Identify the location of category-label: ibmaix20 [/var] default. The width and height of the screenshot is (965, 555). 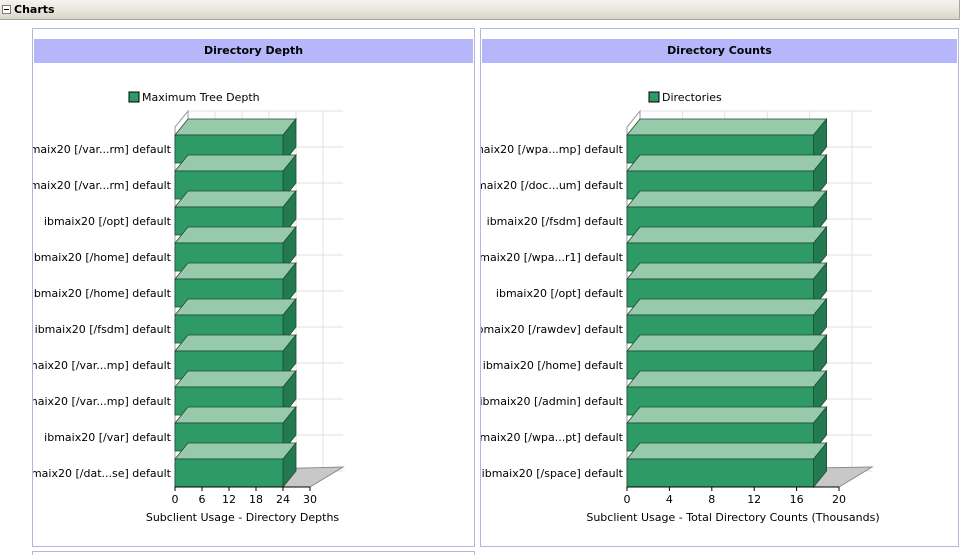
(108, 437).